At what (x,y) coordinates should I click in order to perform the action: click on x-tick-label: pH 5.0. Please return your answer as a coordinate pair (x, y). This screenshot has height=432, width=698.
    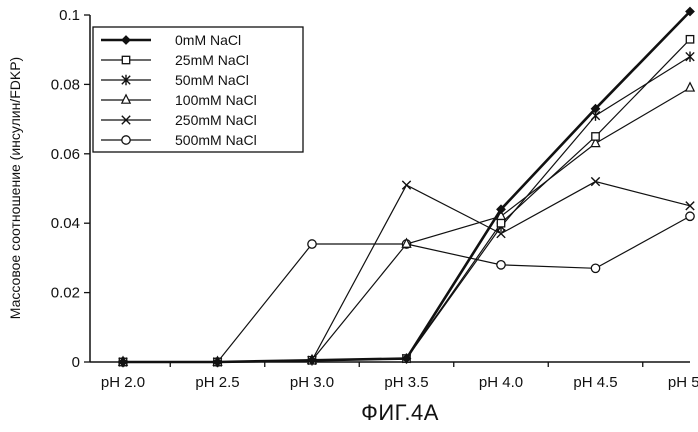
    Looking at the image, I should click on (683, 382).